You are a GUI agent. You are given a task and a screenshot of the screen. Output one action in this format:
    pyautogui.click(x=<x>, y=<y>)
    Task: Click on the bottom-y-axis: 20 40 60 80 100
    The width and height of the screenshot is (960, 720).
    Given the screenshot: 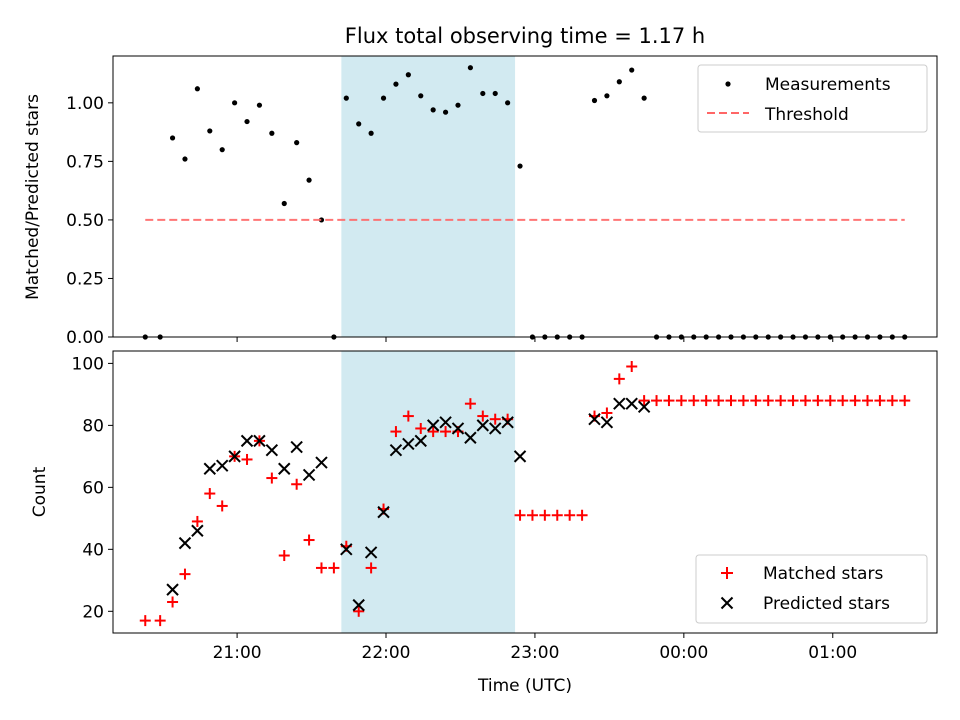 What is the action you would take?
    pyautogui.click(x=92, y=488)
    